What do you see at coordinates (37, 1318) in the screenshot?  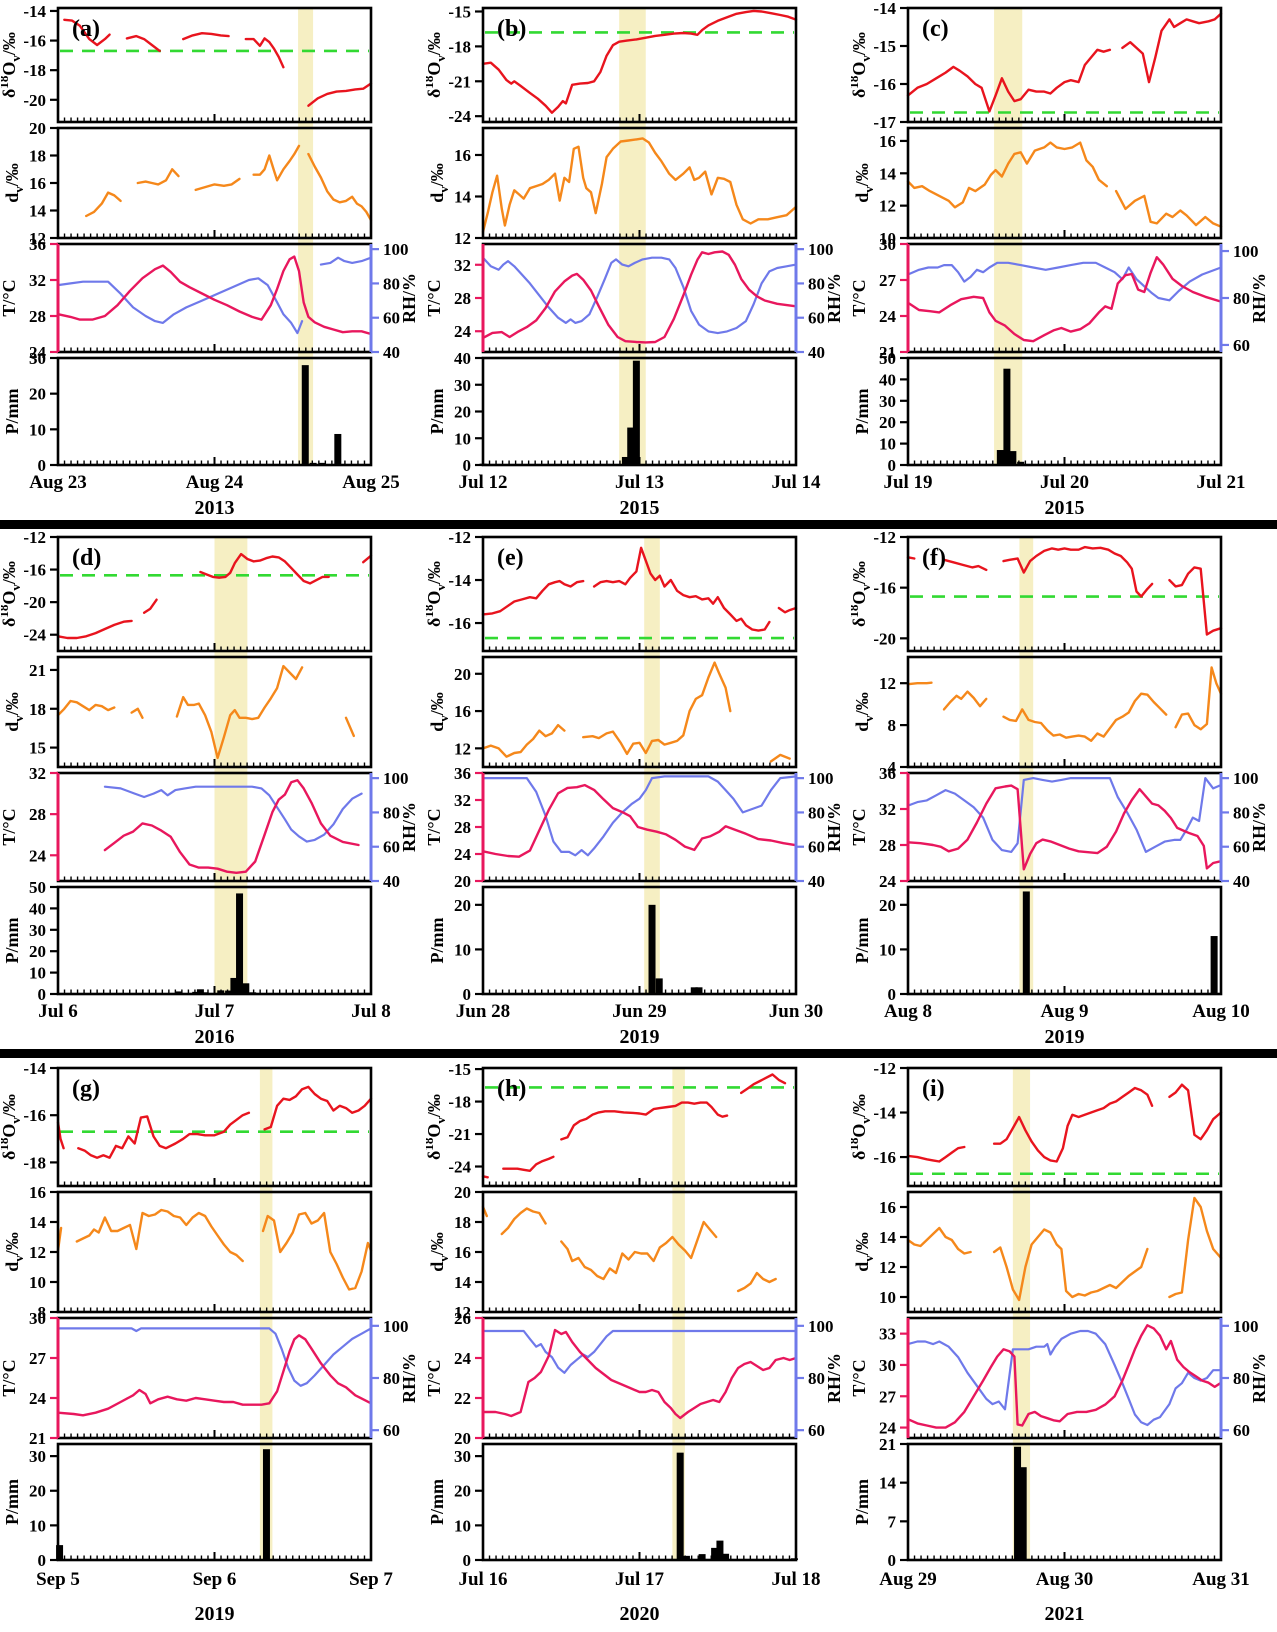 I see `y-tick-label: 30` at bounding box center [37, 1318].